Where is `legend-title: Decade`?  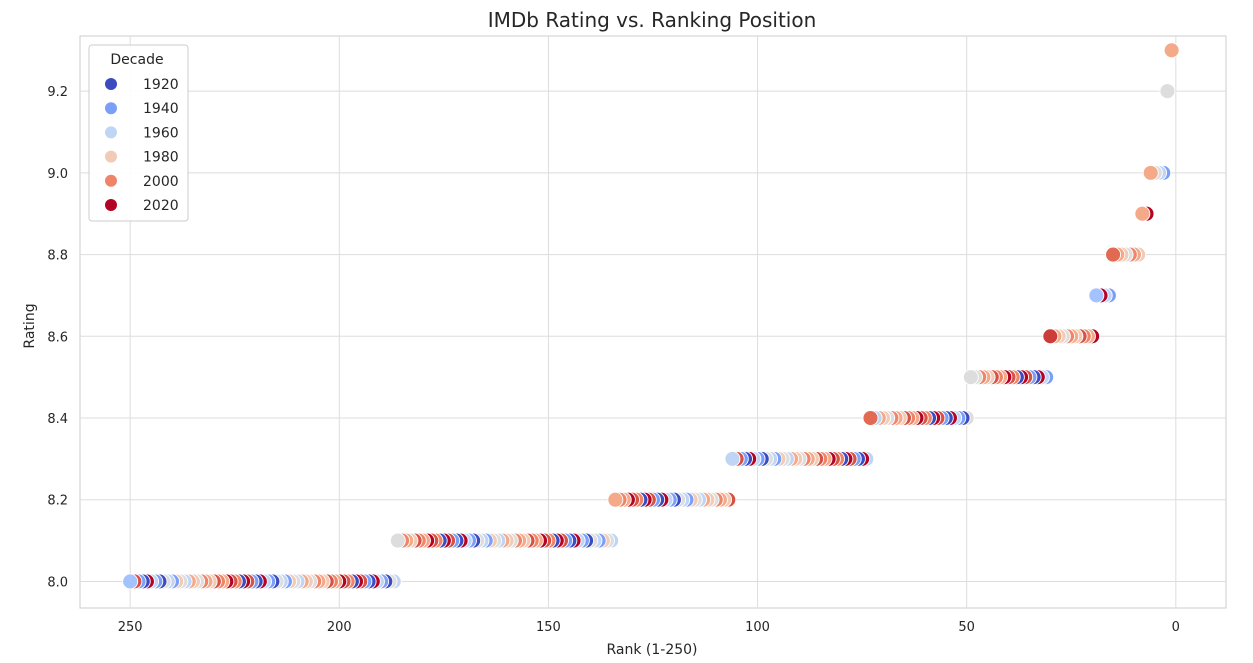
legend-title: Decade is located at coordinates (136, 60).